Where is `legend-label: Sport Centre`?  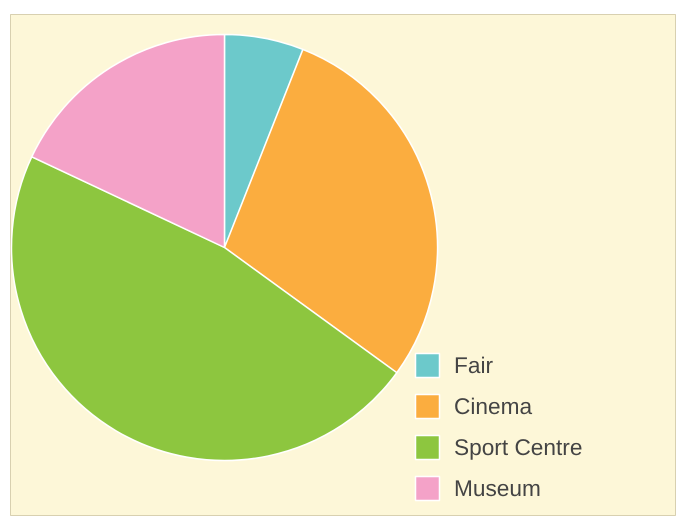 legend-label: Sport Centre is located at coordinates (518, 447).